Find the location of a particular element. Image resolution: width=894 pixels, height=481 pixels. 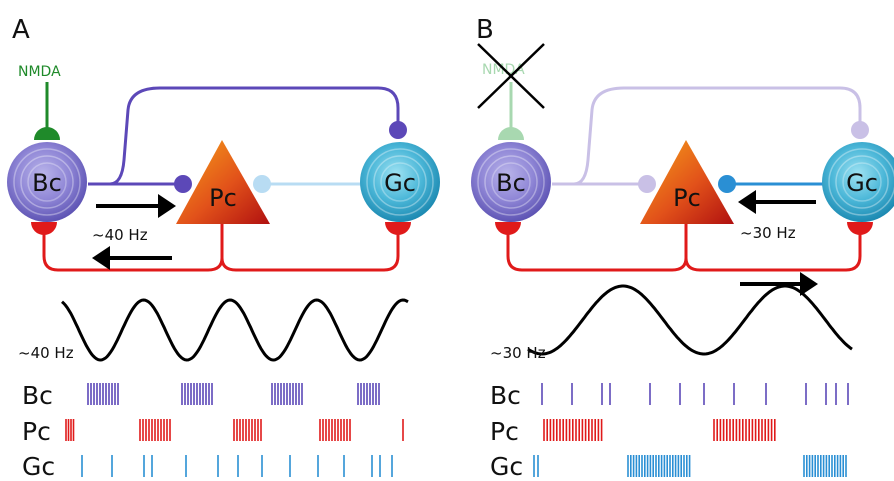

loop-frequency-label: ~40 Hz is located at coordinates (120, 235).